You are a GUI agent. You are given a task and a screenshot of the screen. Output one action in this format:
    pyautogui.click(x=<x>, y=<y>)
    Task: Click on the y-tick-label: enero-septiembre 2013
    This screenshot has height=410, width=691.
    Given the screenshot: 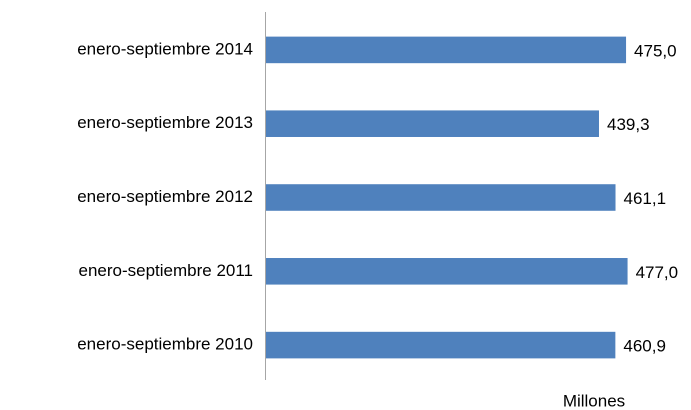 What is the action you would take?
    pyautogui.click(x=165, y=122)
    